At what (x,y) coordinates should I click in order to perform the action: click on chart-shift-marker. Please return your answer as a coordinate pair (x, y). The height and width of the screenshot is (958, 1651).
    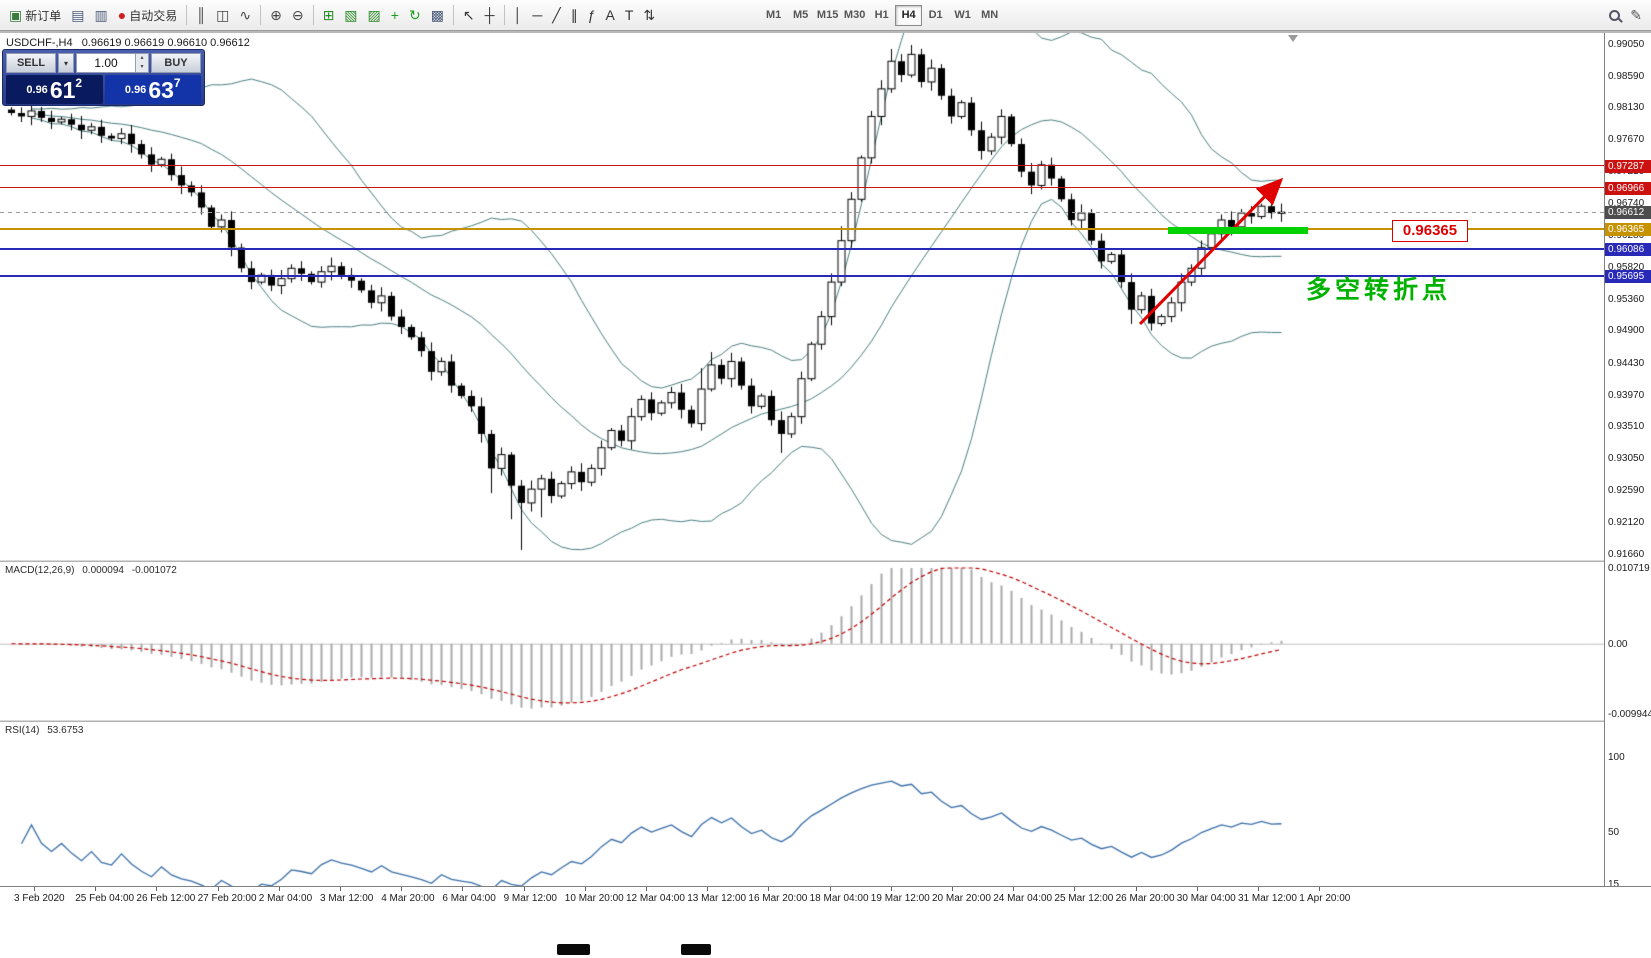
    Looking at the image, I should click on (1293, 38).